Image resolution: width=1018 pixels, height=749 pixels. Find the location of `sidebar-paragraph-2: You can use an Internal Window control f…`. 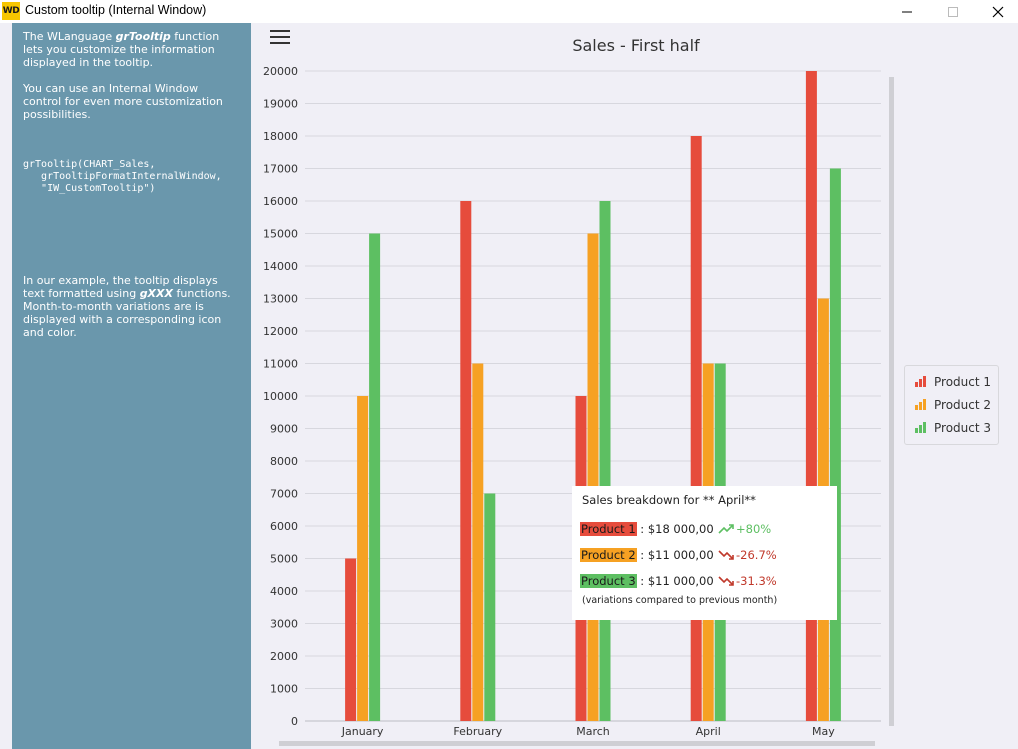

sidebar-paragraph-2: You can use an Internal Window control f… is located at coordinates (123, 101).